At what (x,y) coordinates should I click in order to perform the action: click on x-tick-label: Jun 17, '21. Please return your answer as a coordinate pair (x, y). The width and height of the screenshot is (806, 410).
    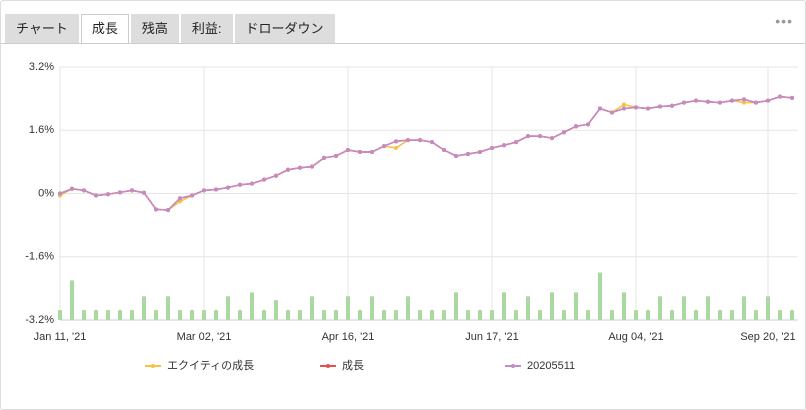
    Looking at the image, I should click on (491, 337).